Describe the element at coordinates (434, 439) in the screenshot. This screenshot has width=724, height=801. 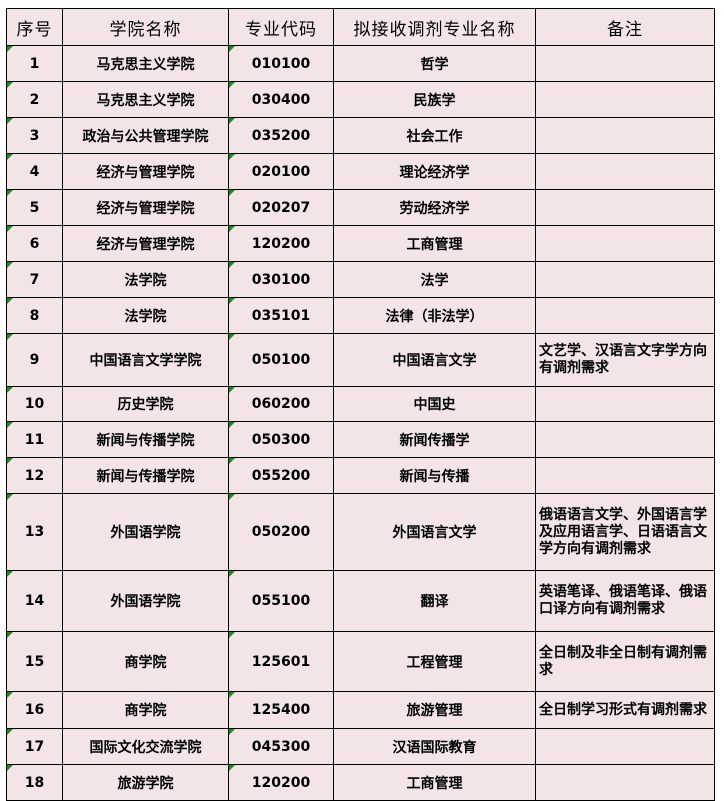
I see `cell-major: 新闻传播学` at that location.